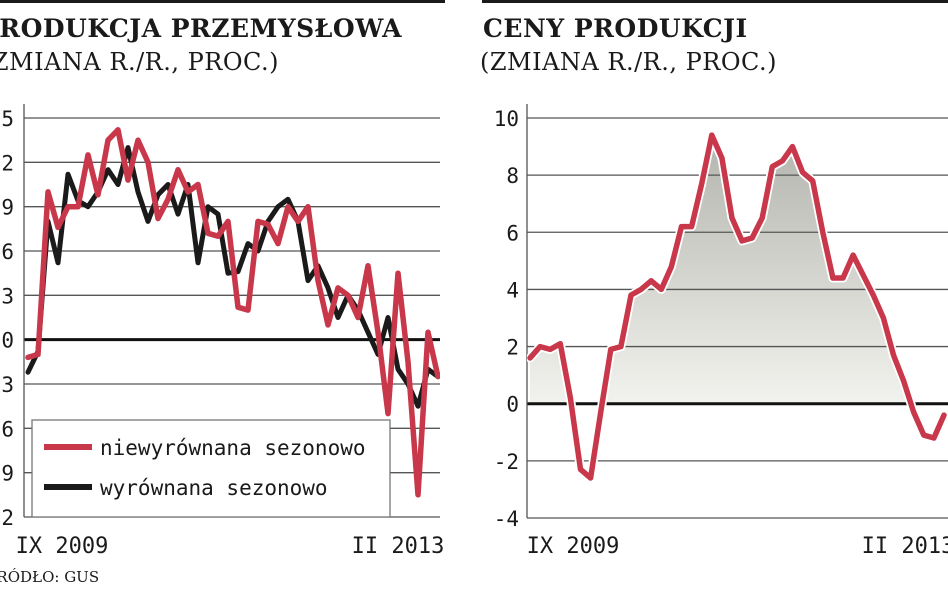 This screenshot has height=593, width=948. Describe the element at coordinates (7, 163) in the screenshot. I see `left-y-tick-label: 12` at that location.